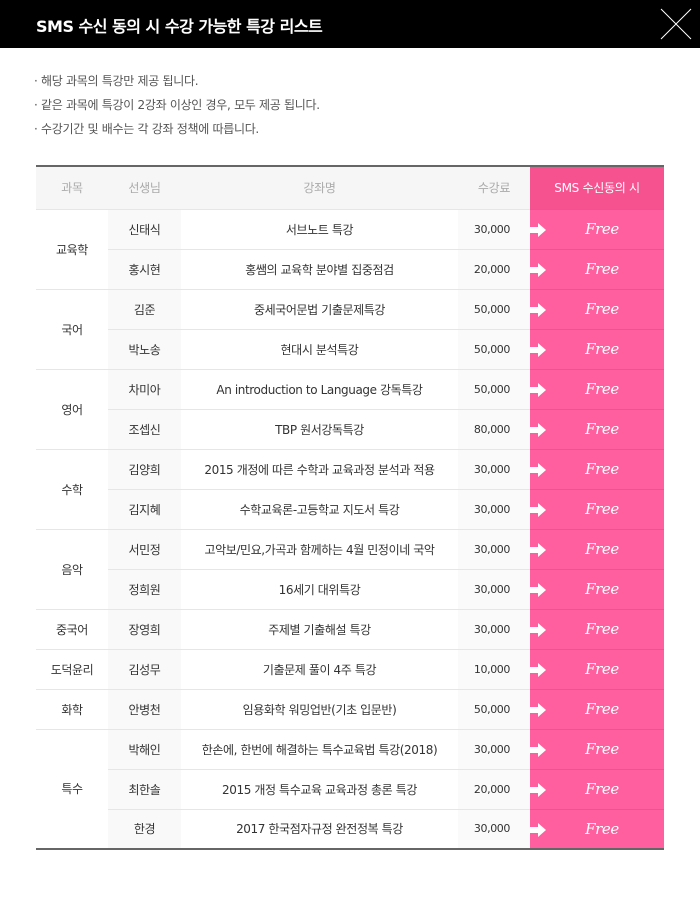 This screenshot has height=900, width=700. Describe the element at coordinates (319, 308) in the screenshot. I see `lecture-title-cell: 중세국어문법 기출문제특강` at that location.